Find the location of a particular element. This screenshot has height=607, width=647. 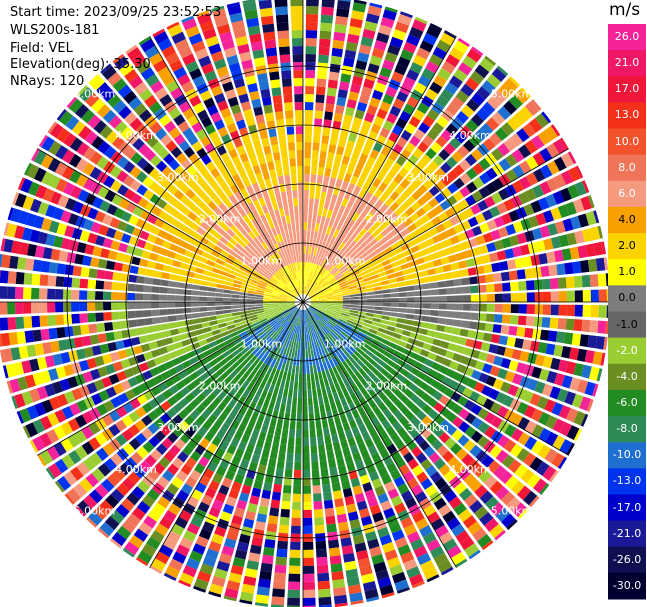

colorbar-segment is located at coordinates (627, 116).